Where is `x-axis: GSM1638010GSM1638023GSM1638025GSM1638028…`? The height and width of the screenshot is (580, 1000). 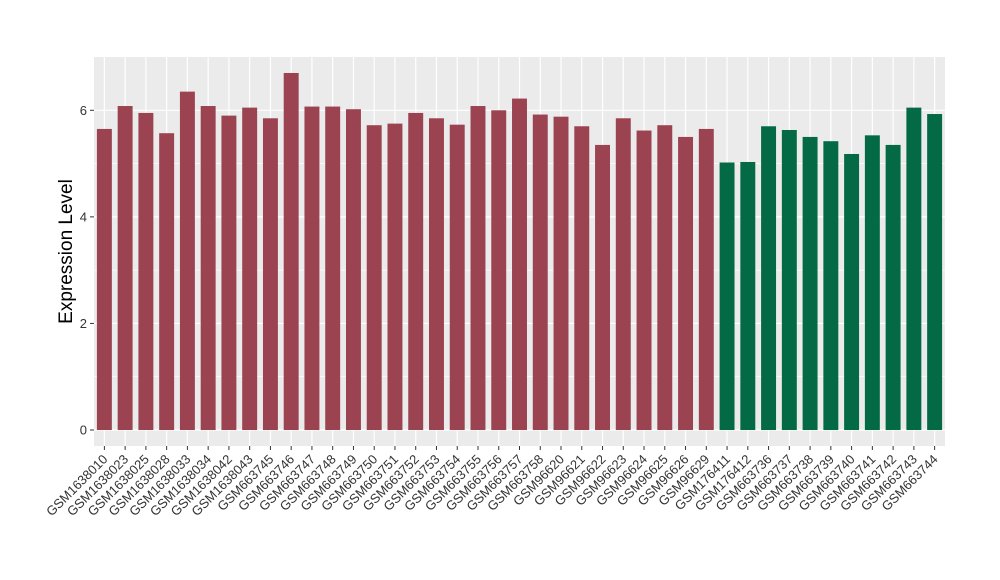
x-axis: GSM1638010GSM1638023GSM1638025GSM1638028… is located at coordinates (492, 482).